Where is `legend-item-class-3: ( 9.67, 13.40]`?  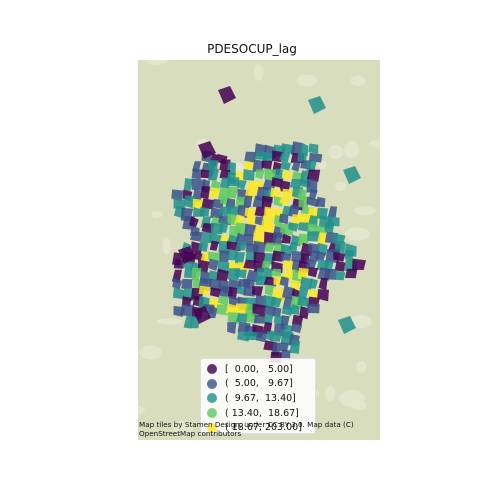
legend-item-class-3: ( 9.67, 13.40] is located at coordinates (259, 398).